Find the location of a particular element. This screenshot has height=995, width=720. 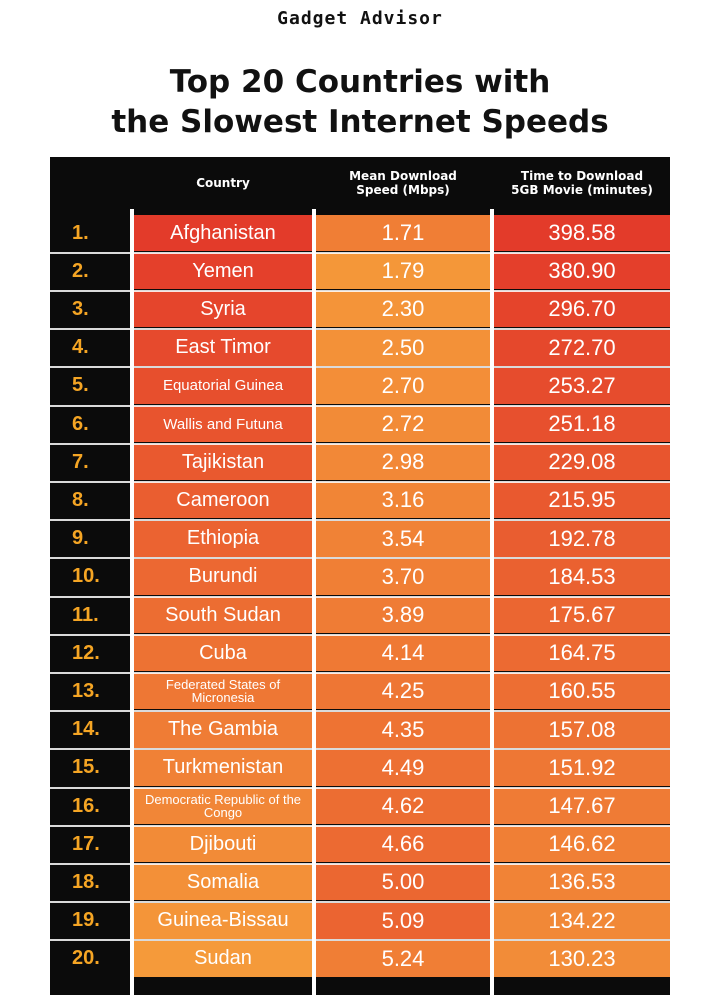

rank-label: 10. is located at coordinates (86, 576).